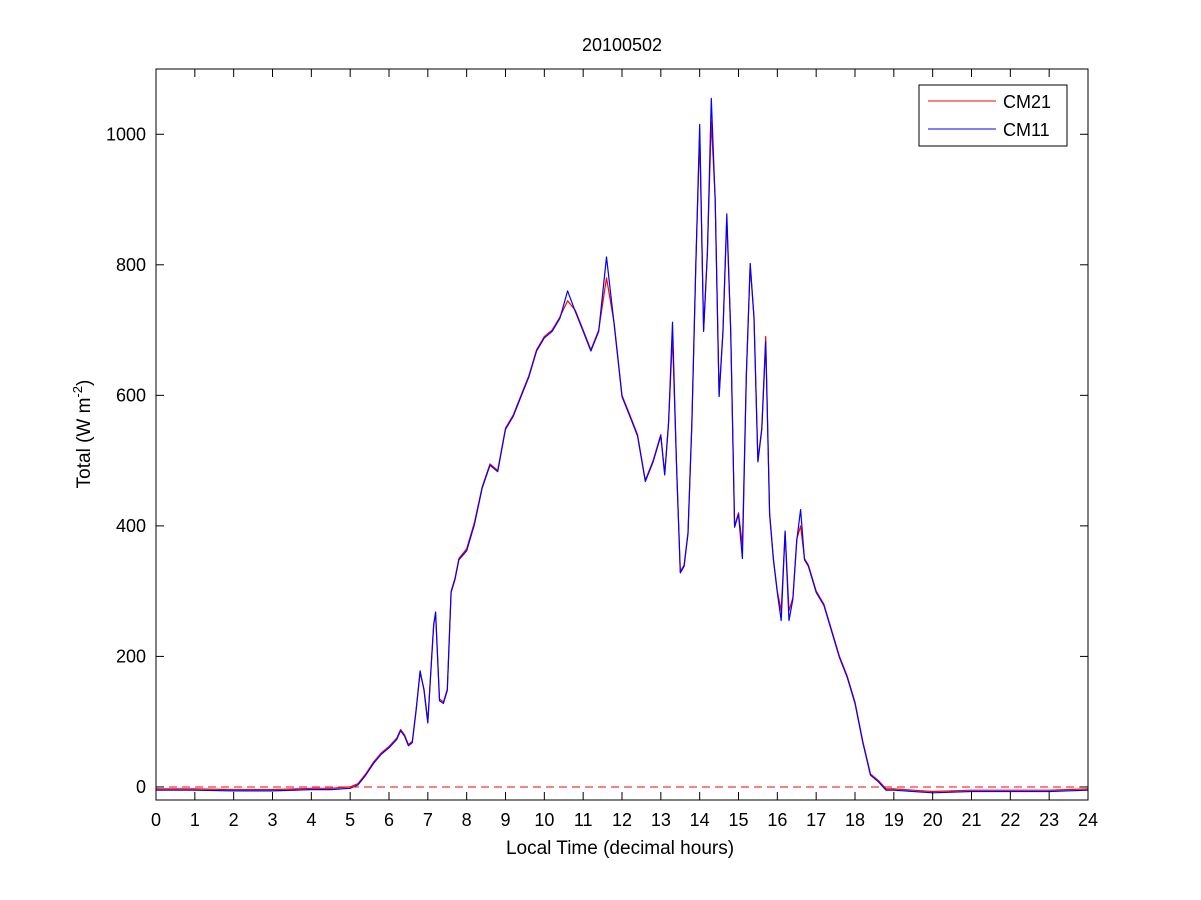 The image size is (1201, 900). Describe the element at coordinates (311, 820) in the screenshot. I see `x-tick-label: 4` at that location.